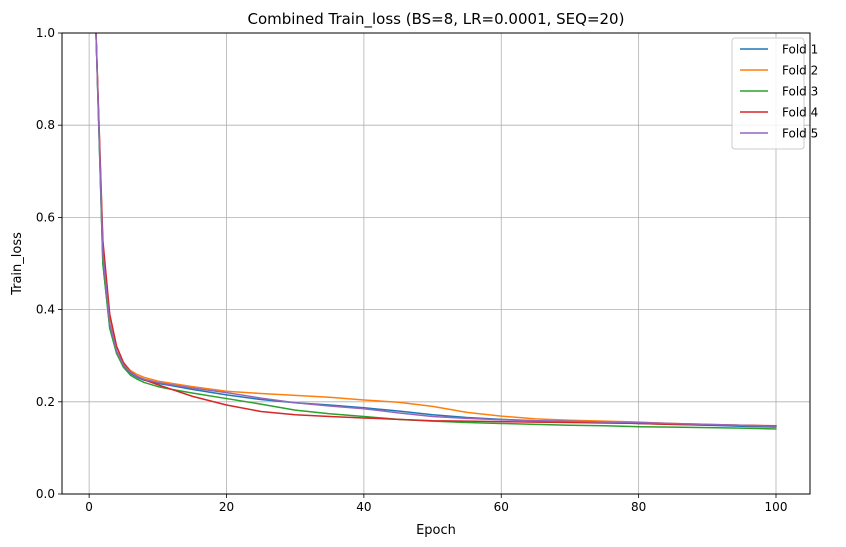  I want to click on x-axis: 0 20 40 60 80 100, so click(436, 504).